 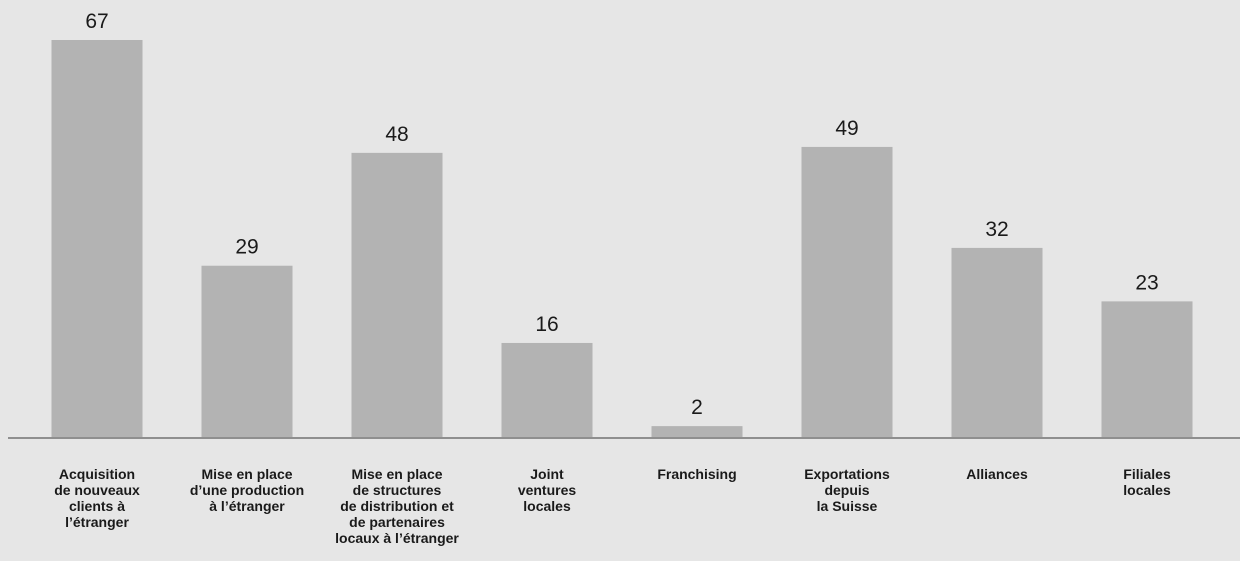 I want to click on category-label-5: Franchising, so click(x=697, y=474).